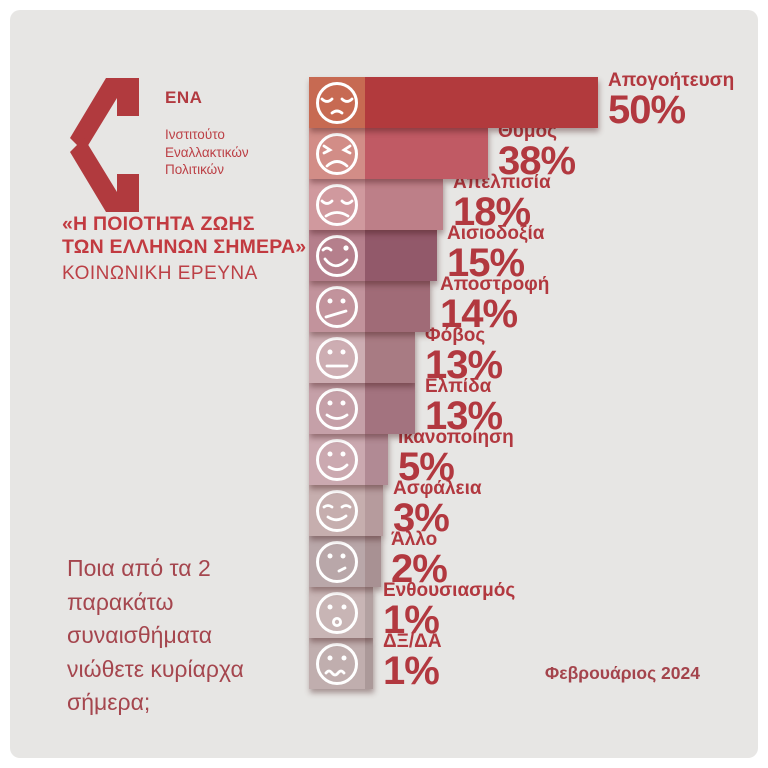  Describe the element at coordinates (158, 224) in the screenshot. I see `survey-title-line1: «Η ΠΟΙΟΤΗΤΑ ΖΩΗΣ` at that location.